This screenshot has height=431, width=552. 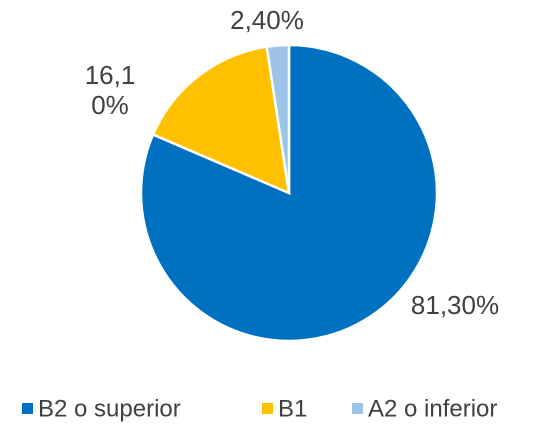 I want to click on data-label: 2,40%, so click(x=267, y=20).